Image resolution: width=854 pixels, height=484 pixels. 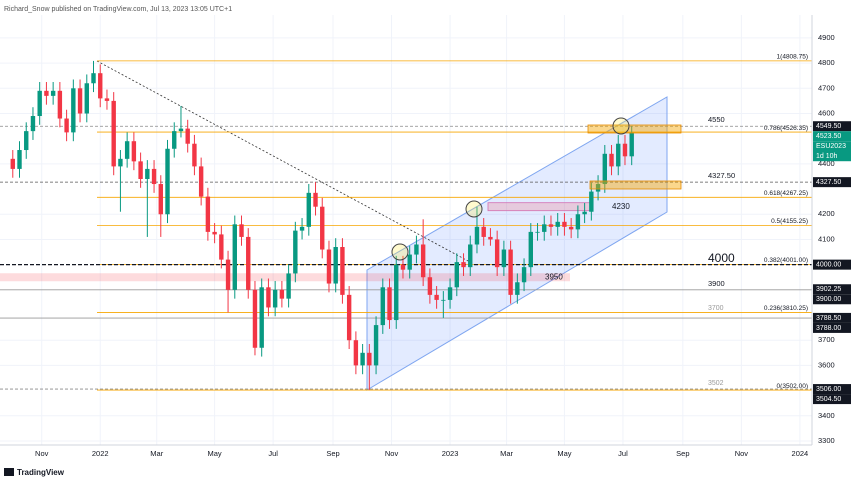 What do you see at coordinates (786, 260) in the screenshot?
I see `fib-label: 0.382(4001.00)` at bounding box center [786, 260].